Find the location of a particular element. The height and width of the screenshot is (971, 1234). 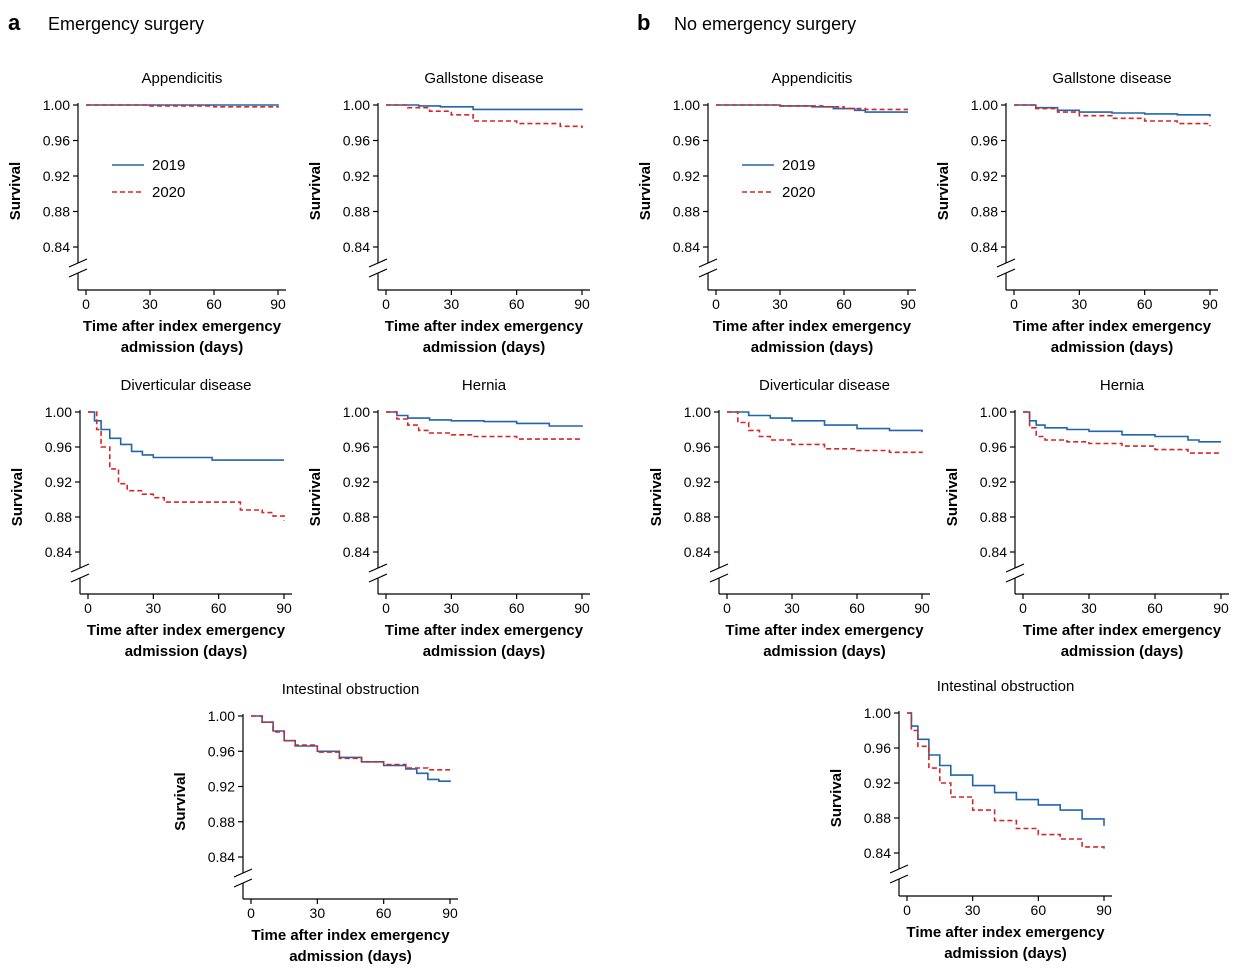

legend-label-2020: 2020 is located at coordinates (798, 192).